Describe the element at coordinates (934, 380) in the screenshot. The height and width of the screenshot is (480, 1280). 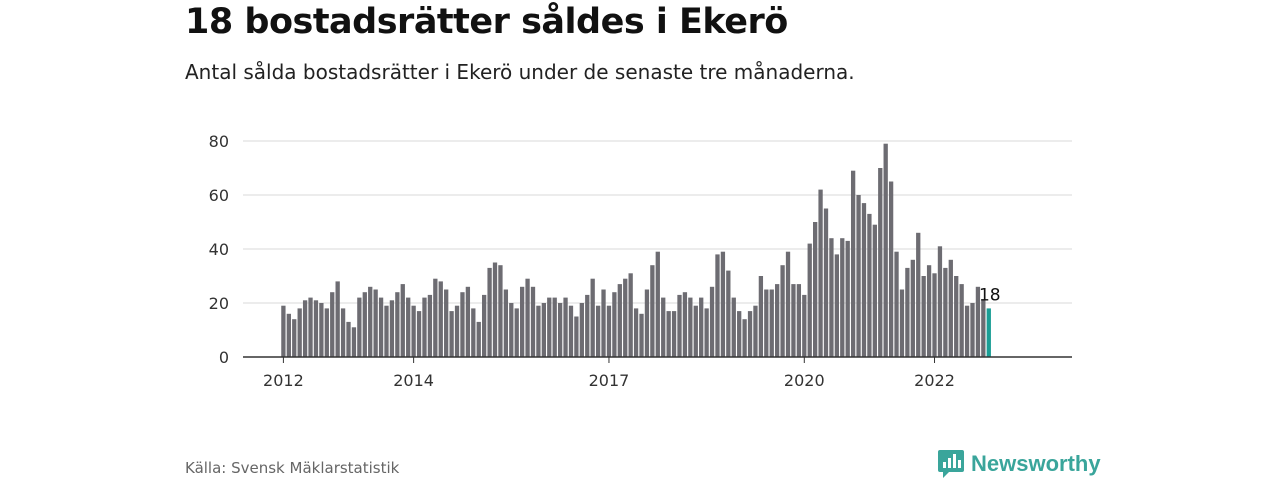
I see `x-tick-label: 2022` at that location.